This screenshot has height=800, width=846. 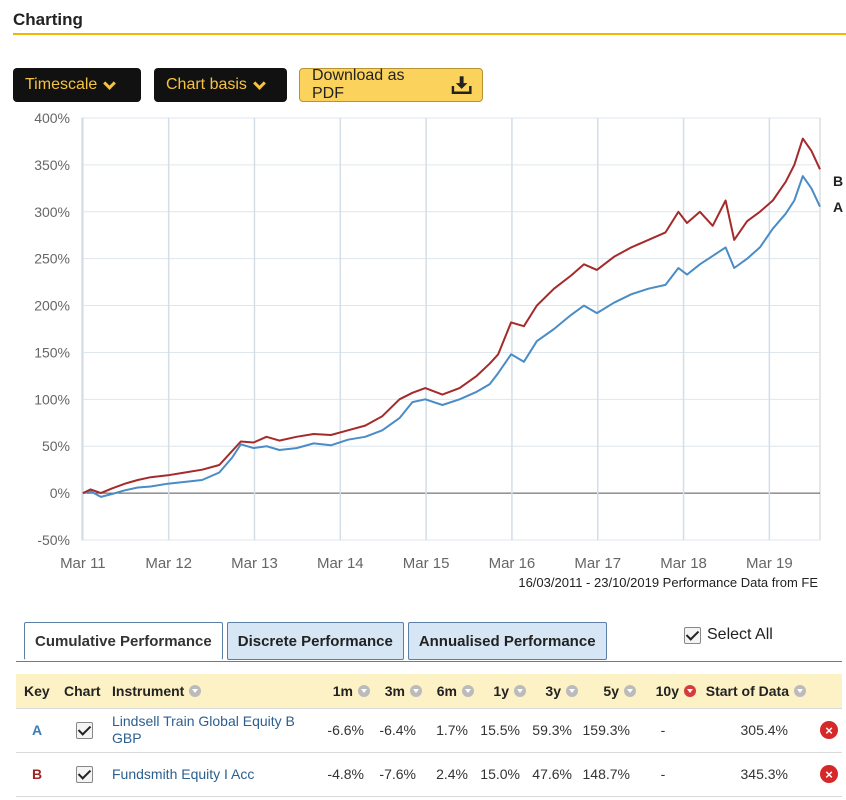 What do you see at coordinates (607, 730) in the screenshot?
I see `row-5y: 159.3%` at bounding box center [607, 730].